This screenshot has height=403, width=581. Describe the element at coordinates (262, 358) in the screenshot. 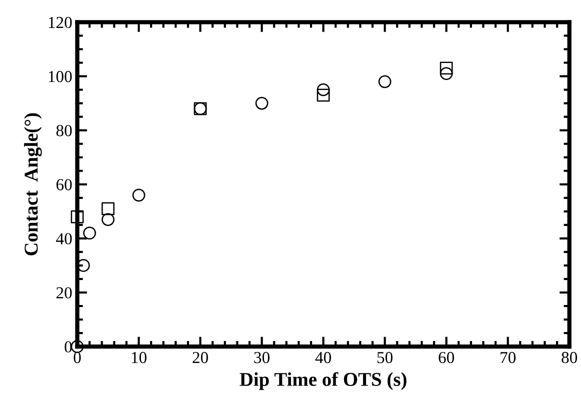

I see `x-tick-label: 30` at that location.